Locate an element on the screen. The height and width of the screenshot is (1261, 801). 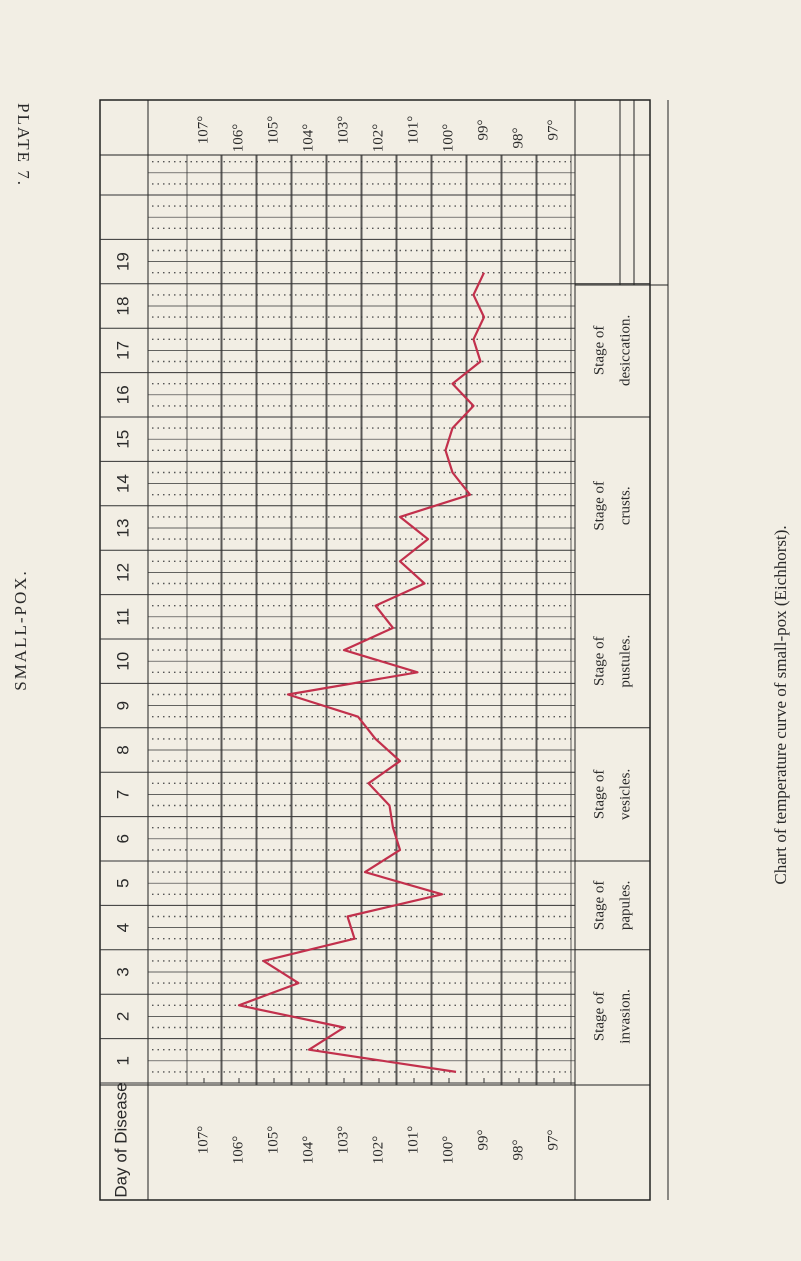
x-tick-label: 6 is located at coordinates (122, 838).